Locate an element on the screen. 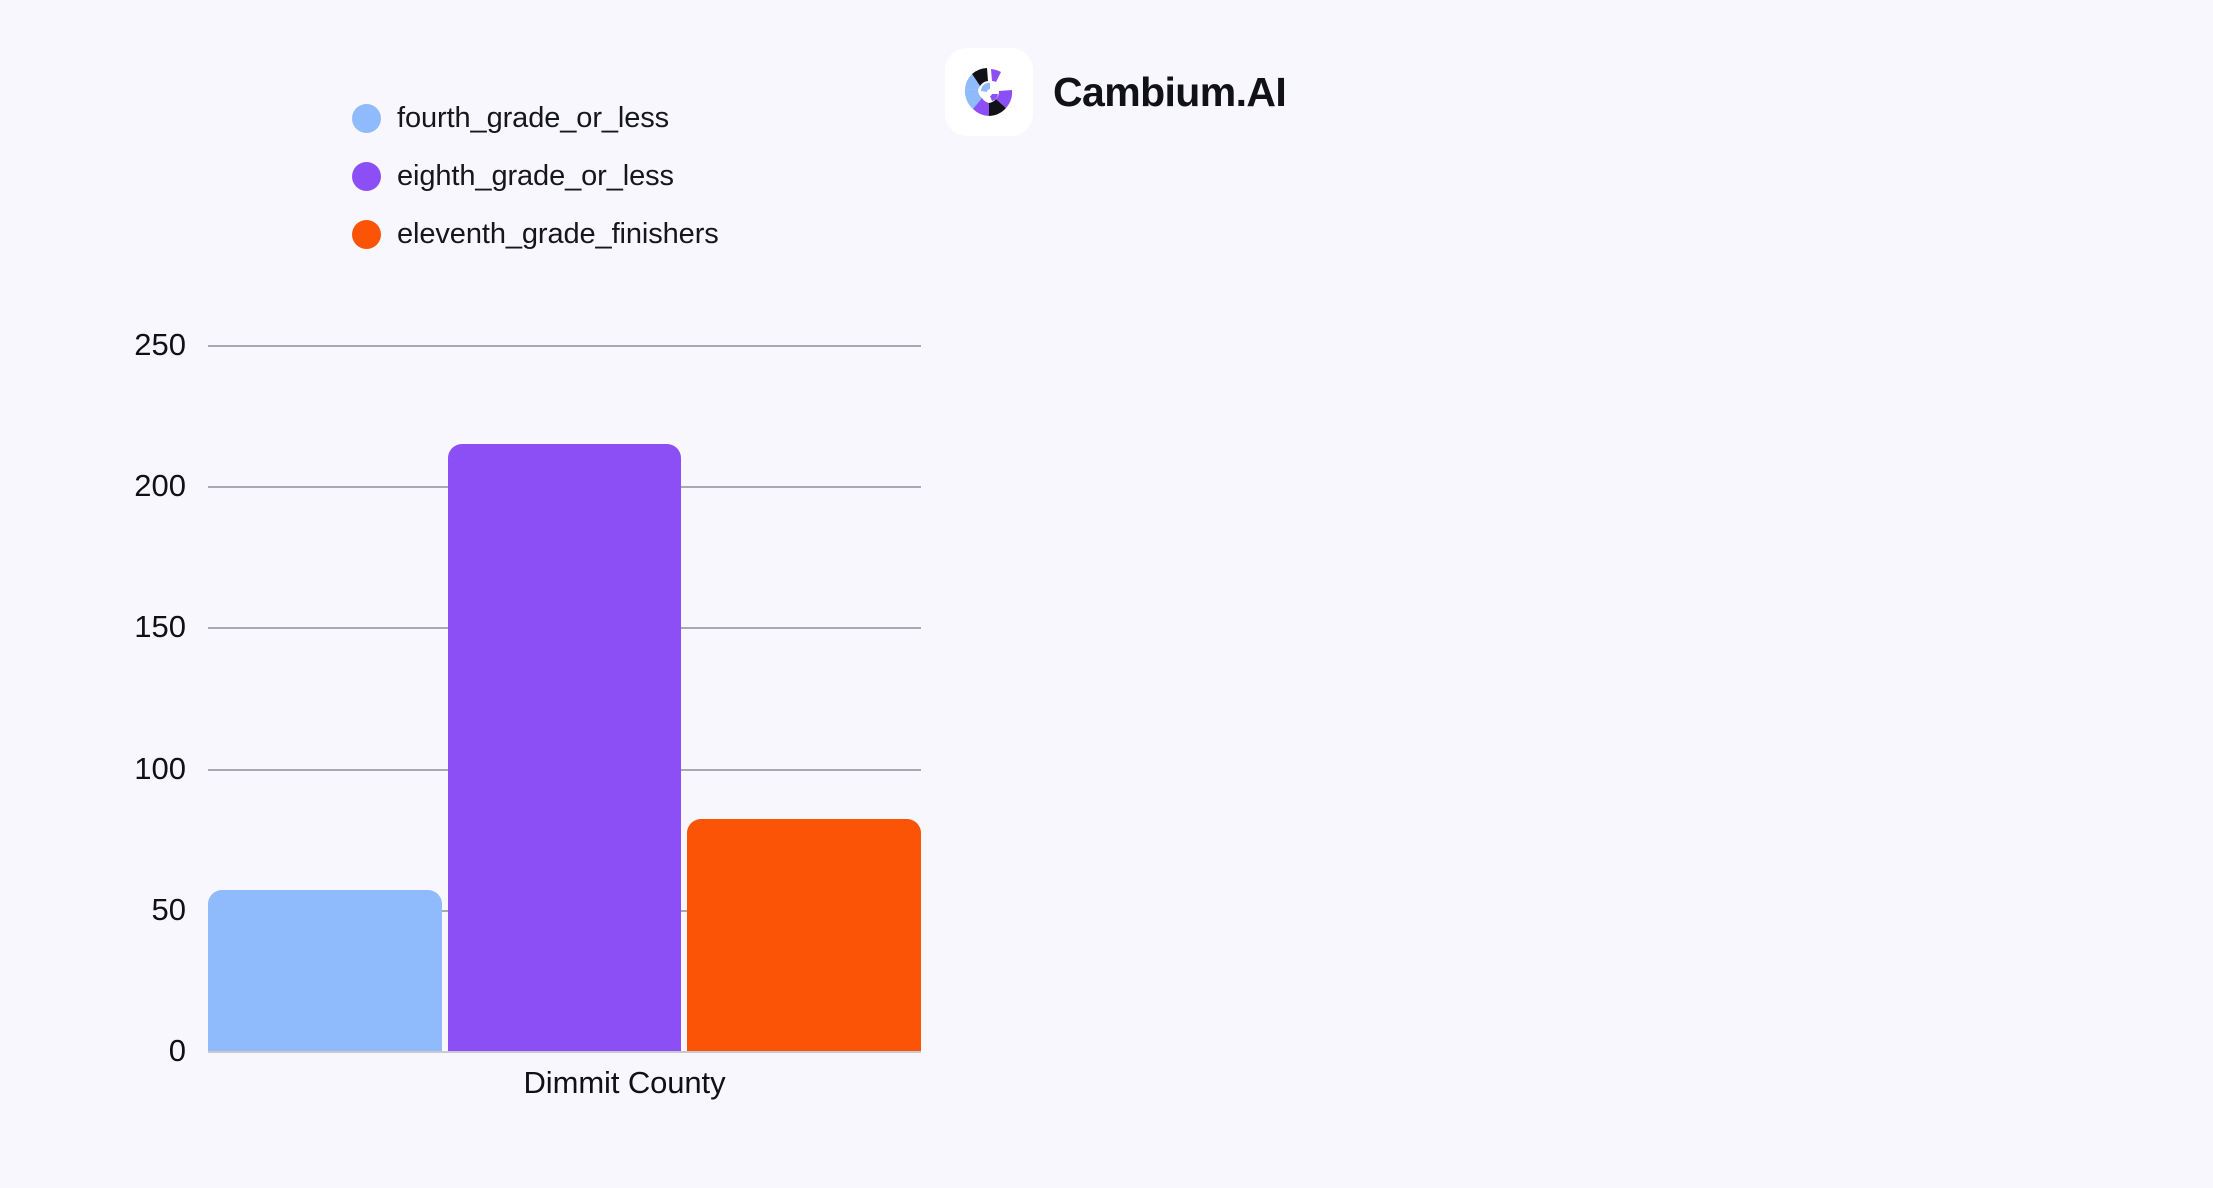 Image resolution: width=2213 pixels, height=1188 pixels. legend-item-eleventh-grade-finishers: eleventh_grade_finishers is located at coordinates (535, 234).